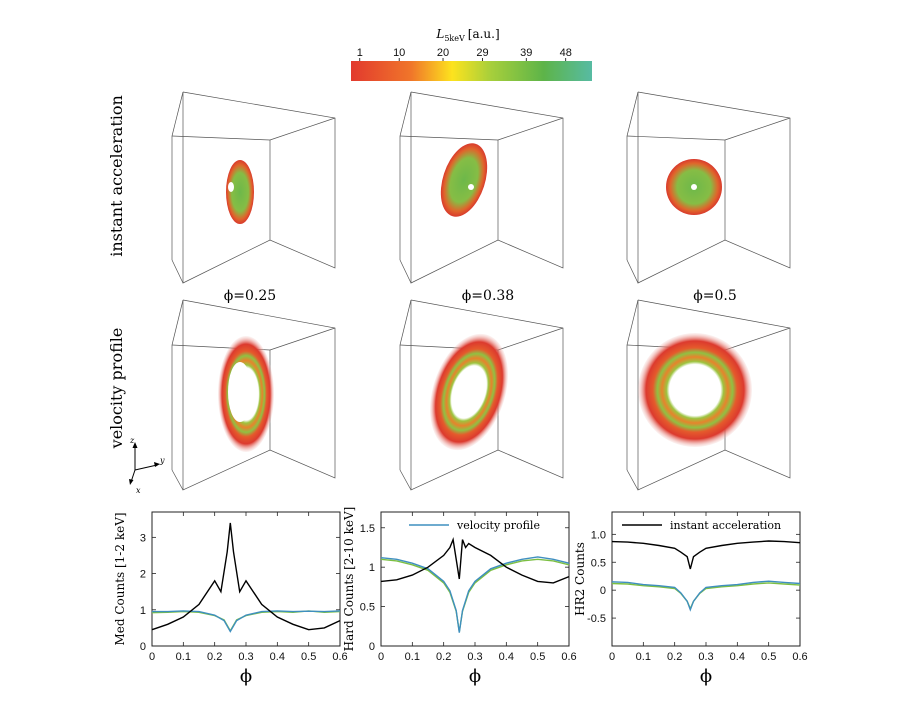 The image size is (913, 706). What do you see at coordinates (566, 53) in the screenshot?
I see `colorbar-tick-label: 48` at bounding box center [566, 53].